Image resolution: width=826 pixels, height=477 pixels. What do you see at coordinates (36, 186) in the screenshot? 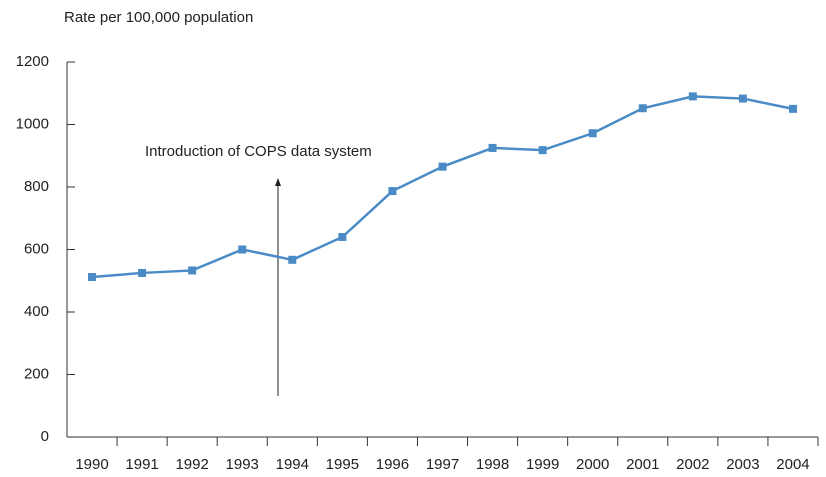
I see `y-tick-label: 800` at bounding box center [36, 186].